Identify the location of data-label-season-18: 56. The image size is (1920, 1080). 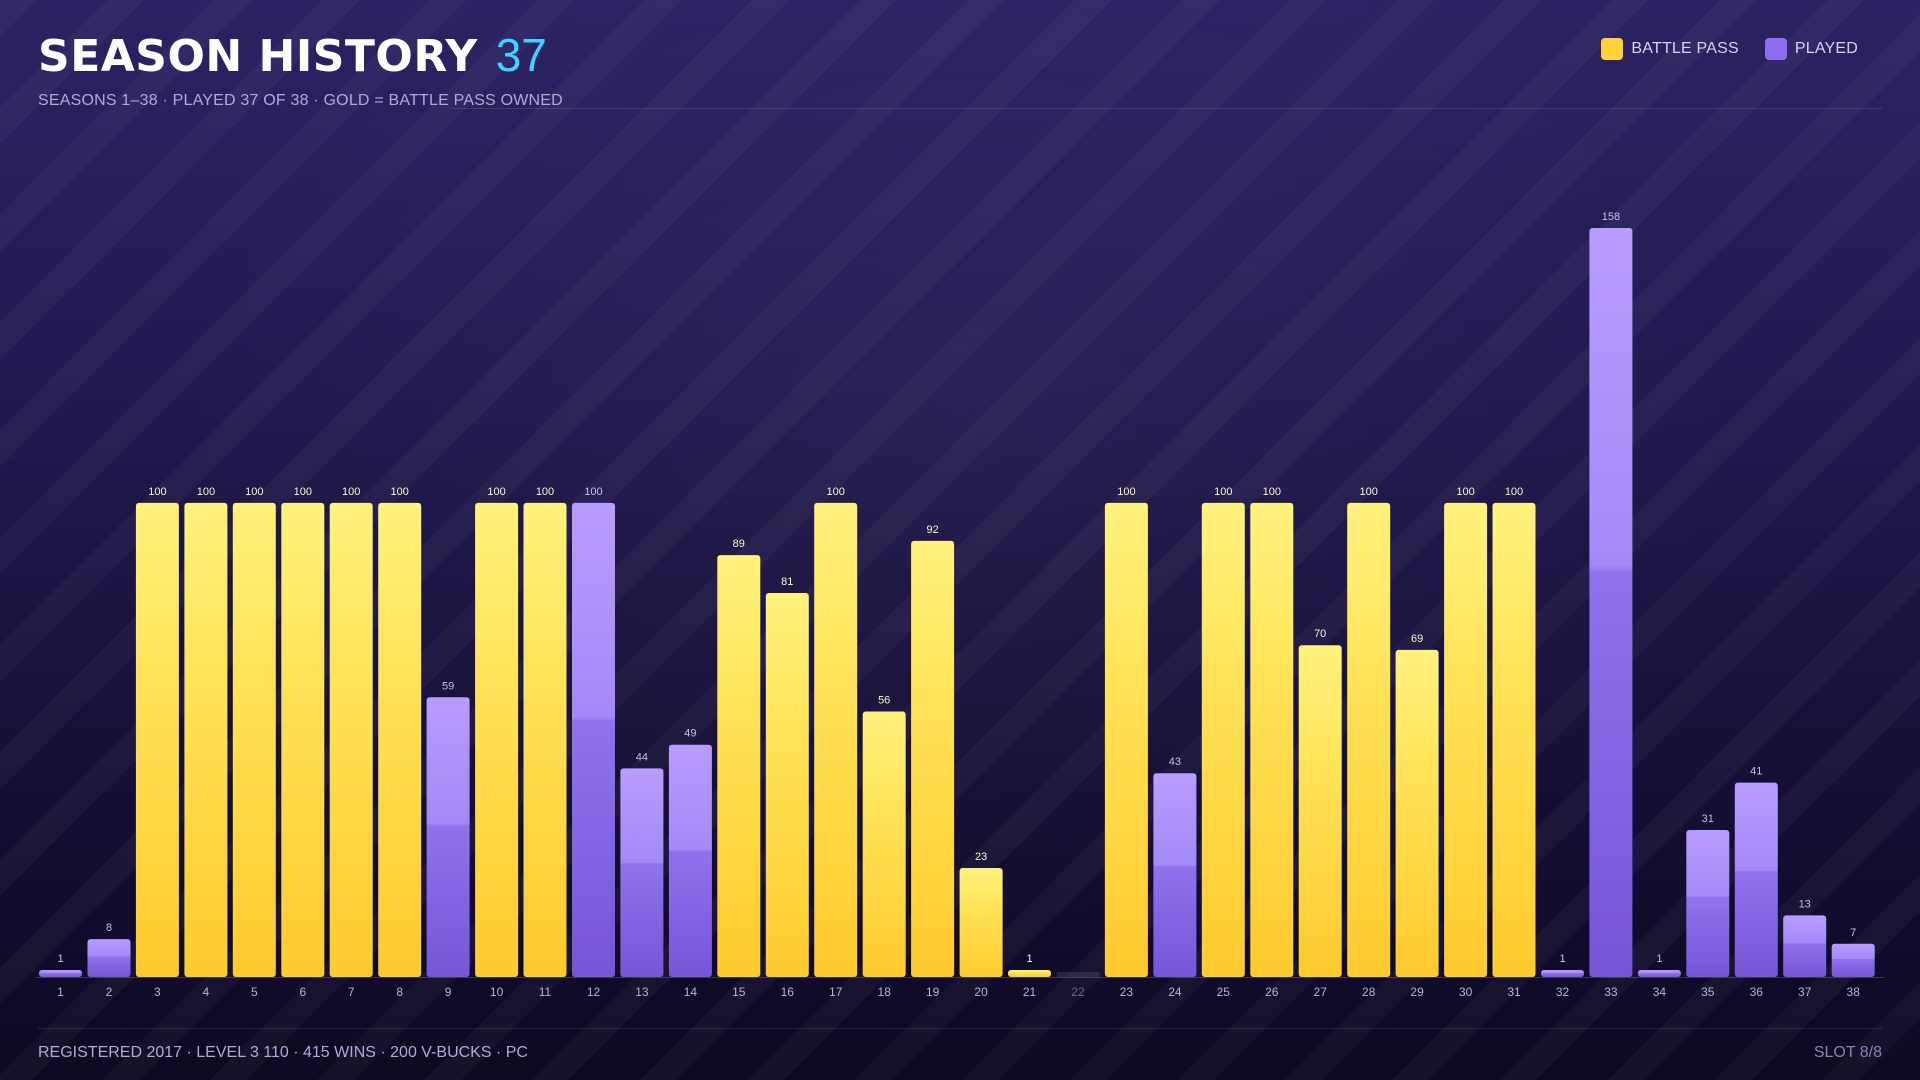
(884, 701).